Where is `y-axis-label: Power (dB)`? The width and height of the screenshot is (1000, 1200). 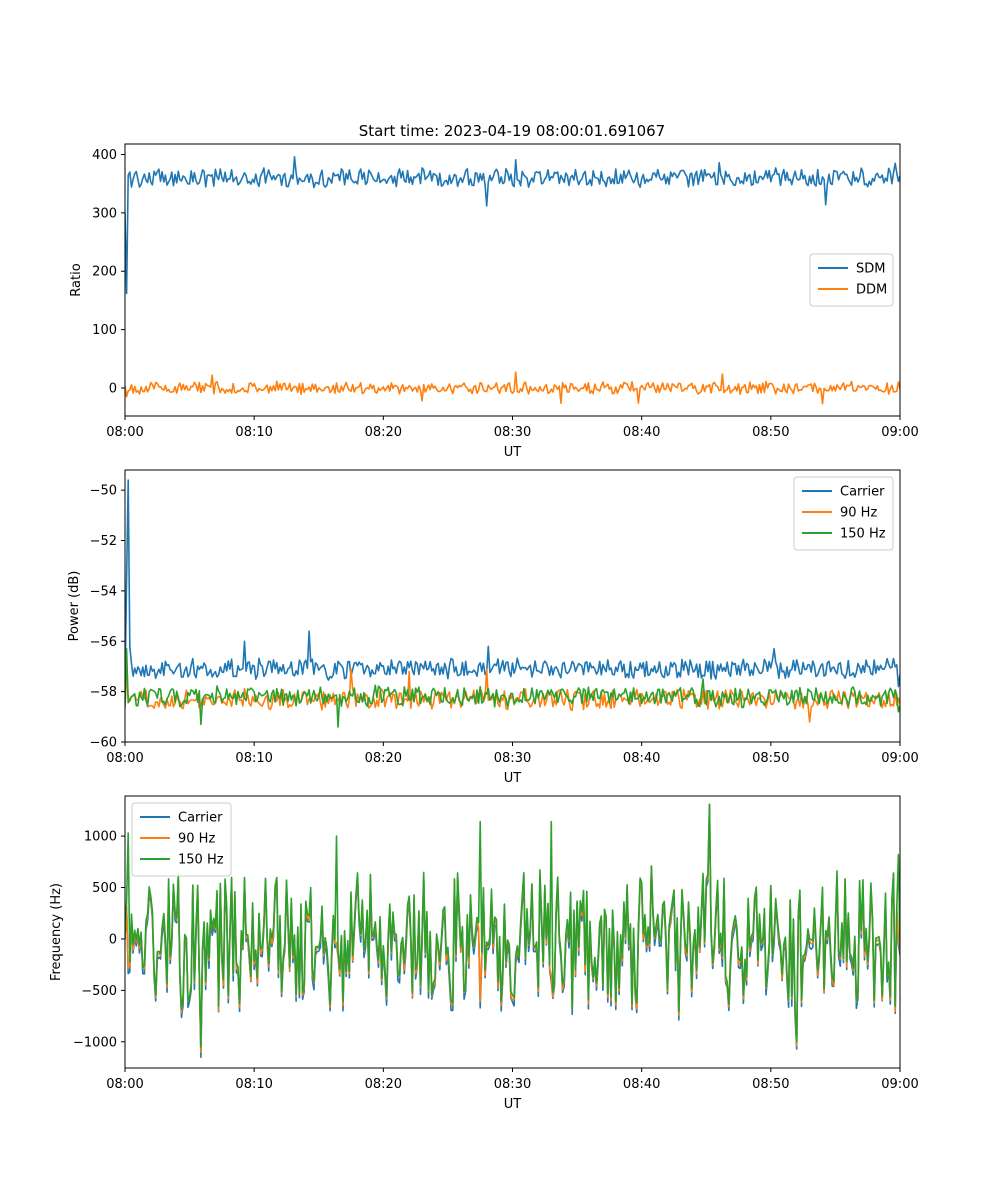 y-axis-label: Power (dB) is located at coordinates (74, 606).